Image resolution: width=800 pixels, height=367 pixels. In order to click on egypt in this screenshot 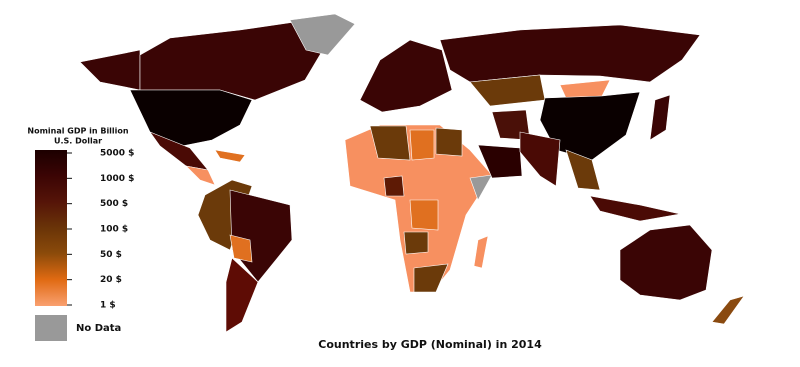, I will do `click(449, 142)`.